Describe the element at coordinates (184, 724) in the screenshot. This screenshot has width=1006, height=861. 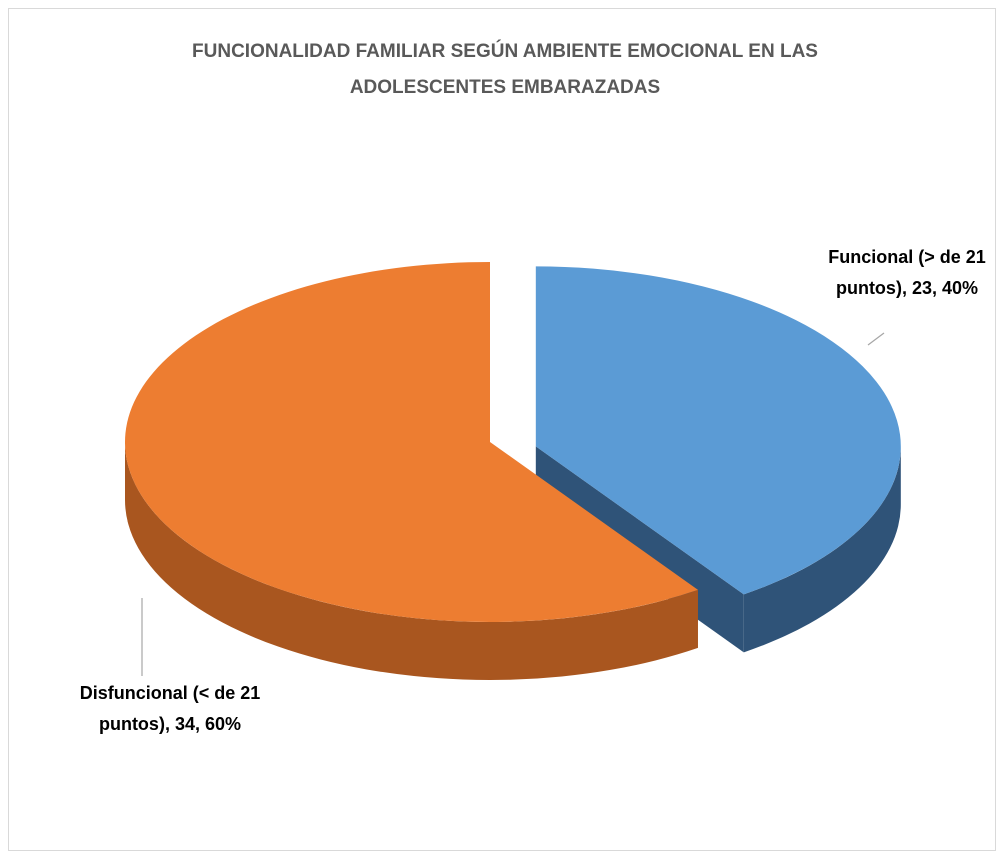
I see `label-part: 34` at that location.